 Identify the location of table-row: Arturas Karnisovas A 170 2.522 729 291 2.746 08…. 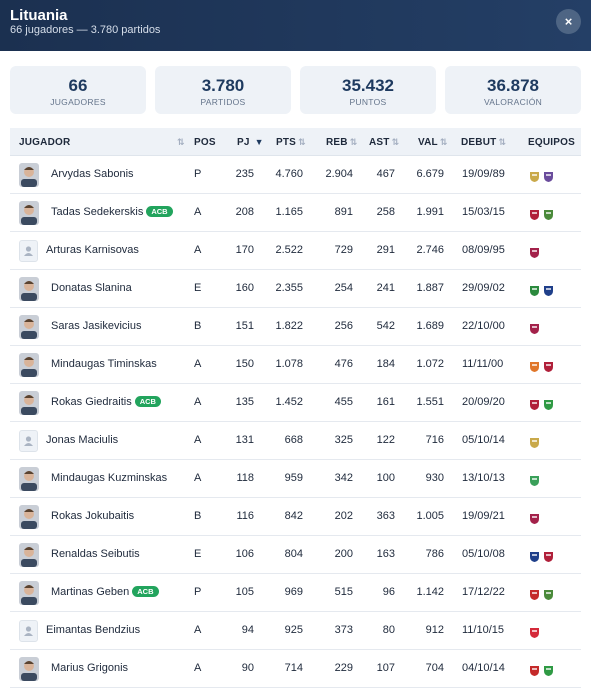
(295, 251).